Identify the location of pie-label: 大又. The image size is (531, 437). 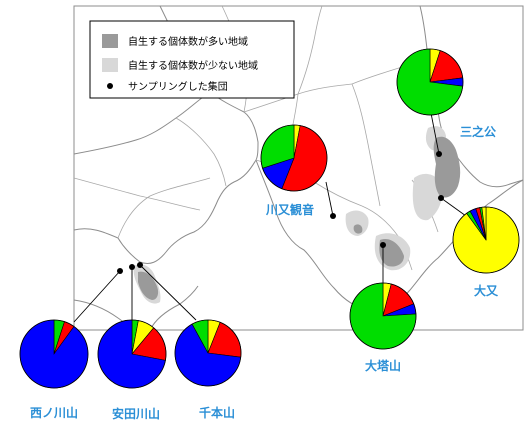
(486, 290).